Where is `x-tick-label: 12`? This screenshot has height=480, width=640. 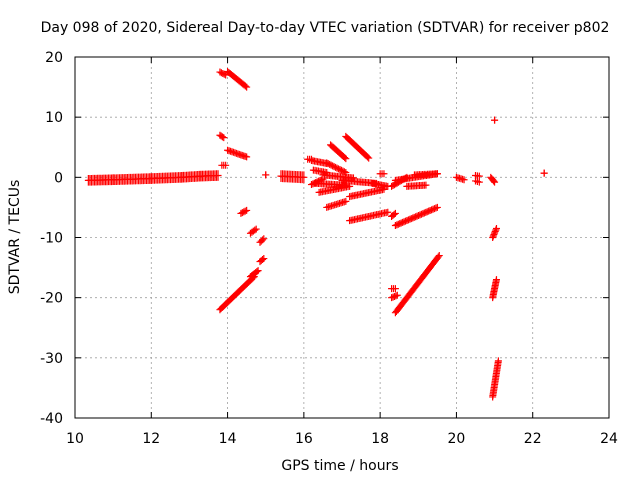 x-tick-label: 12 is located at coordinates (151, 439).